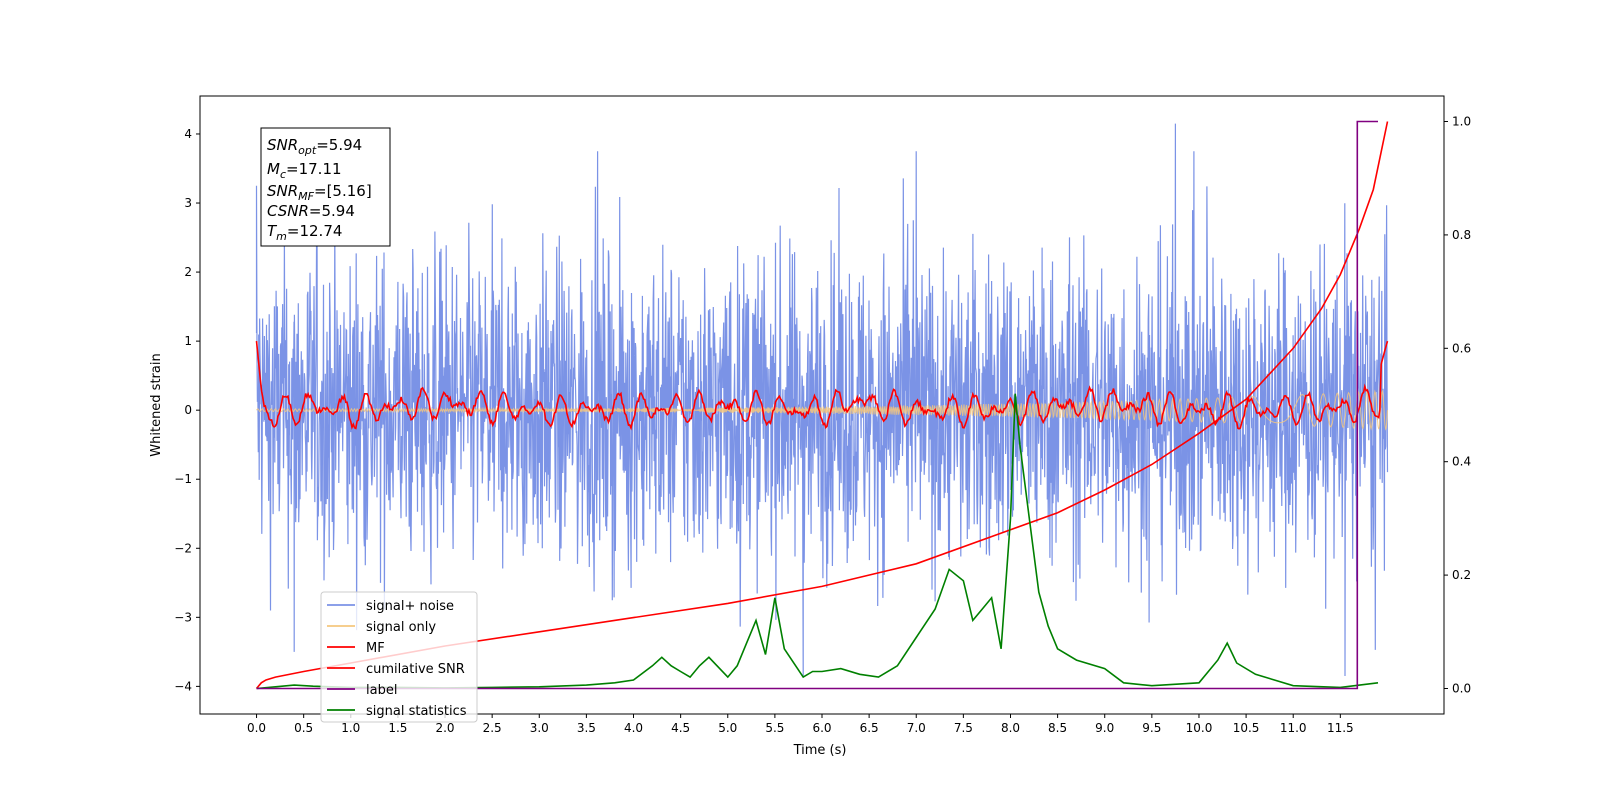 This screenshot has height=800, width=1600. I want to click on x-tick-label: 0.0, so click(256, 728).